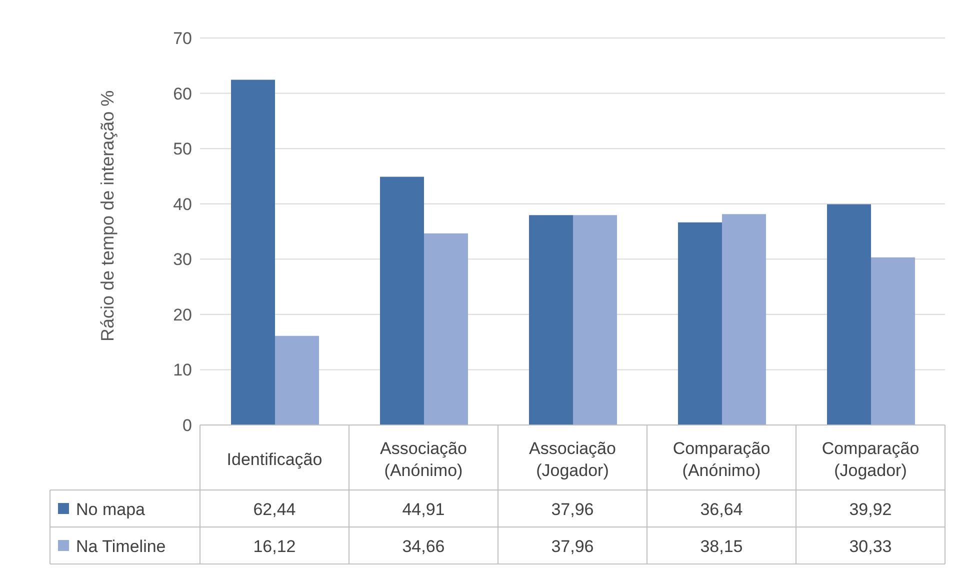 The width and height of the screenshot is (958, 572). What do you see at coordinates (871, 459) in the screenshot?
I see `x-tick-label: Comparação (Jogador)` at bounding box center [871, 459].